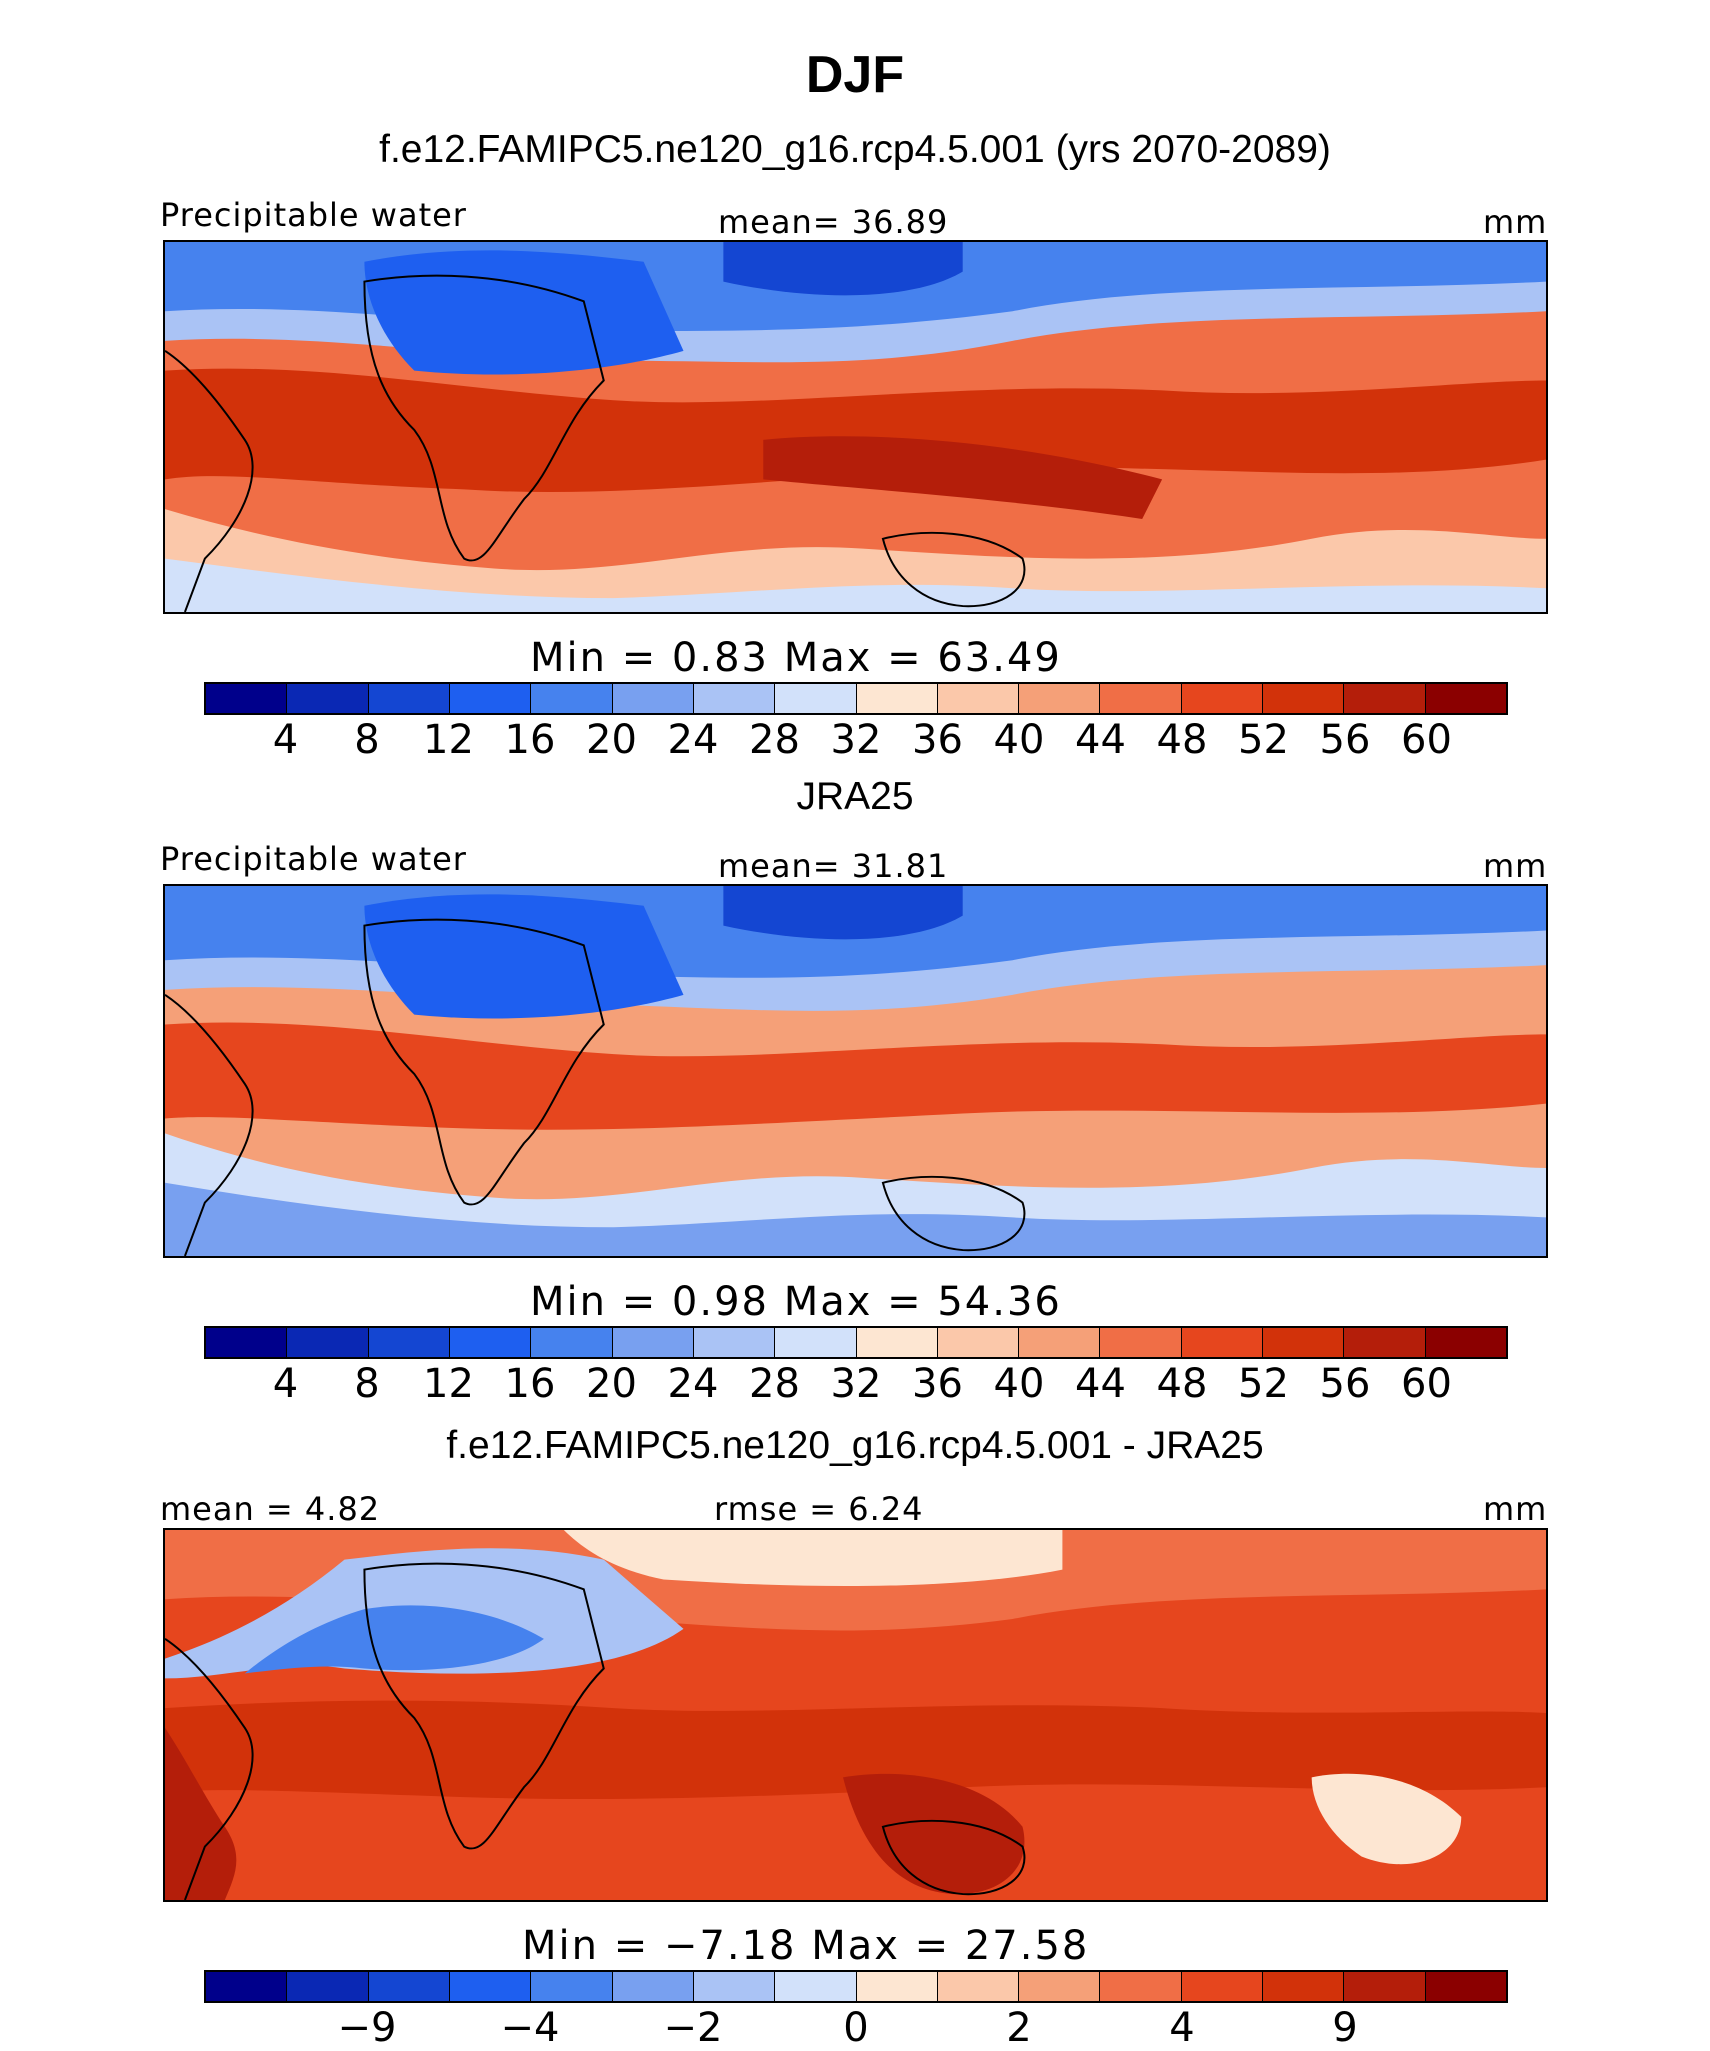 The image size is (1710, 2051). What do you see at coordinates (313, 215) in the screenshot?
I see `panel1-variable-label: Precipitable water` at bounding box center [313, 215].